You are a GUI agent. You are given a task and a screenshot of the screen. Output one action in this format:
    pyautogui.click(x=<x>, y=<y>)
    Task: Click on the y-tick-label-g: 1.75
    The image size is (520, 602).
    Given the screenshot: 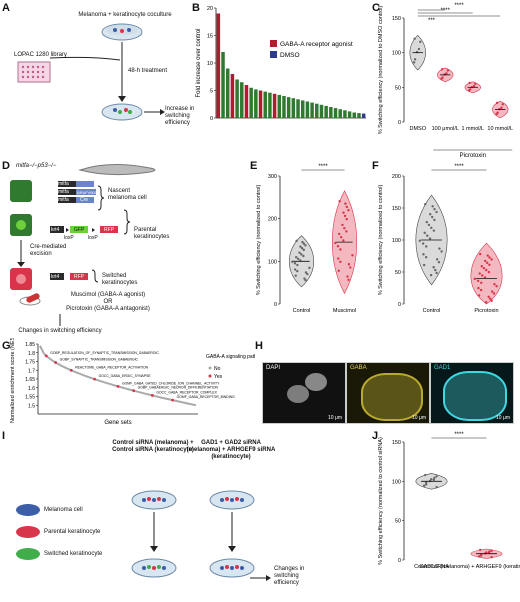 What is the action you would take?
    pyautogui.click(x=30, y=363)
    